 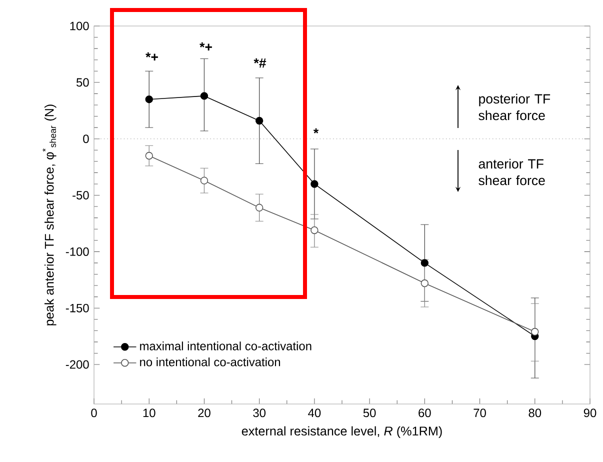 I want to click on y-tick-label: -50, so click(x=80, y=195).